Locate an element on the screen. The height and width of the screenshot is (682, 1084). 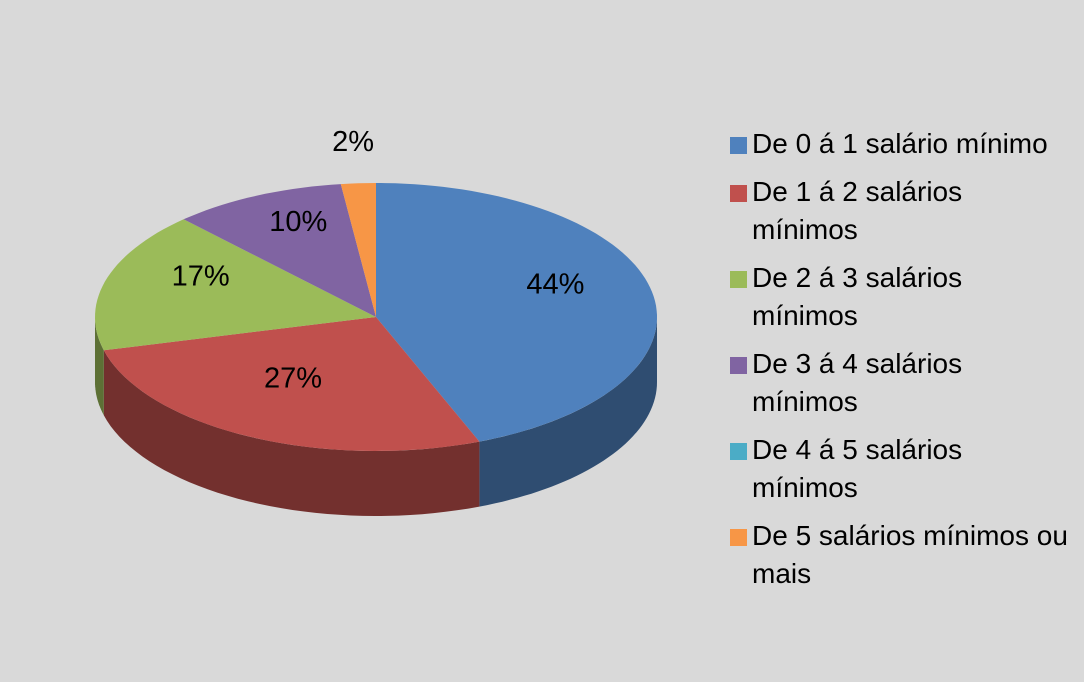
legend-item: De 2 á 3 salários mínimos is located at coordinates (905, 297).